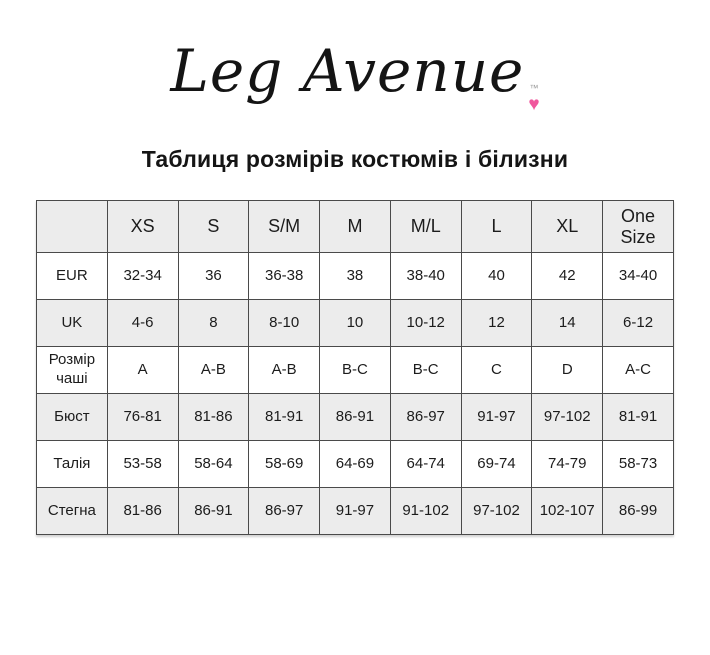  What do you see at coordinates (142, 370) in the screenshot?
I see `size-value-cell: A` at bounding box center [142, 370].